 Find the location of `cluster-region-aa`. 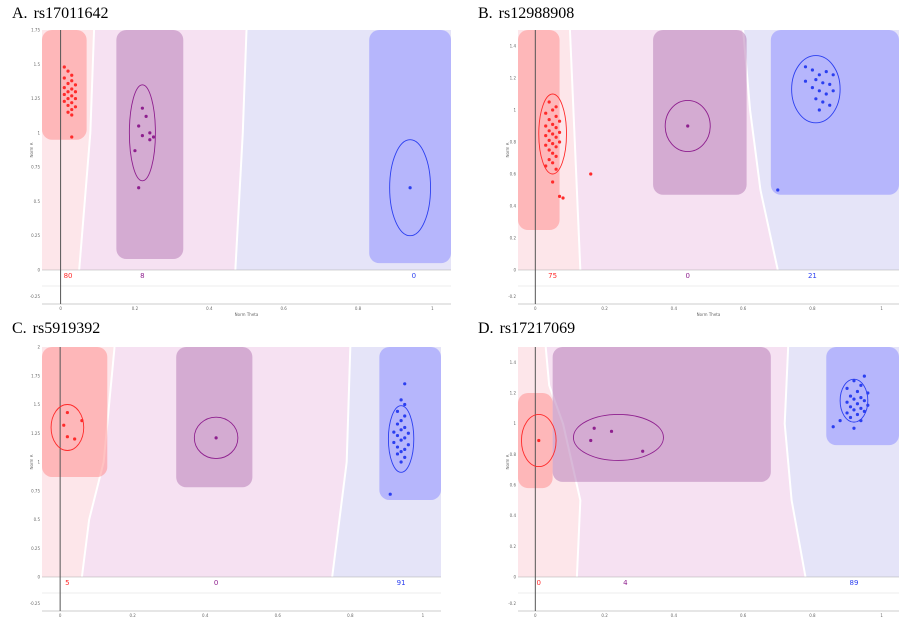

cluster-region-aa is located at coordinates (64, 85).